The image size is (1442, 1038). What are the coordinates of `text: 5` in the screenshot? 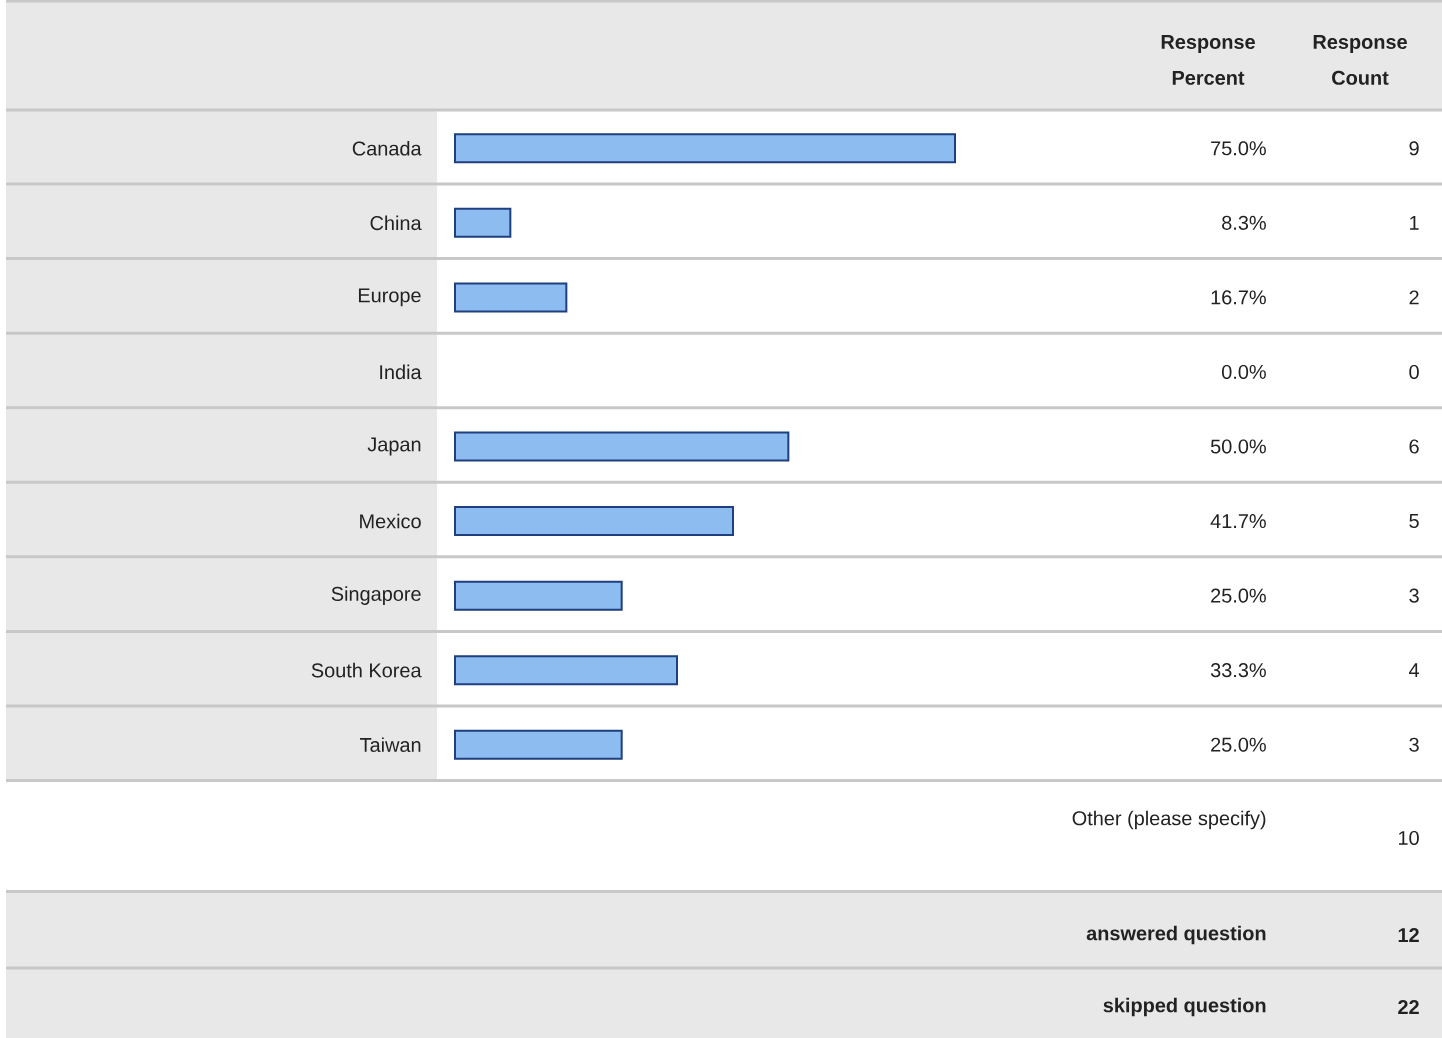 It's located at (1414, 521).